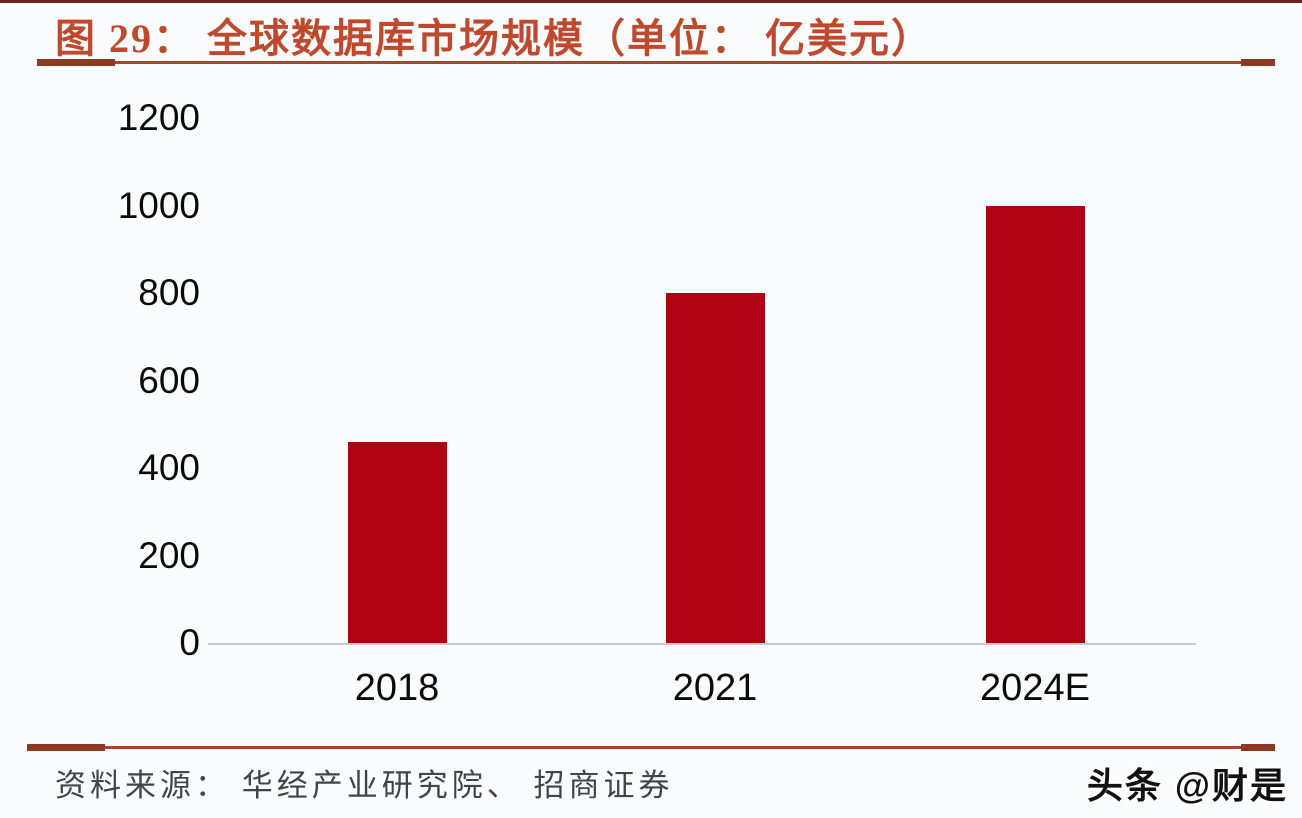 The width and height of the screenshot is (1302, 818). Describe the element at coordinates (1258, 747) in the screenshot. I see `separator-right-cap` at that location.